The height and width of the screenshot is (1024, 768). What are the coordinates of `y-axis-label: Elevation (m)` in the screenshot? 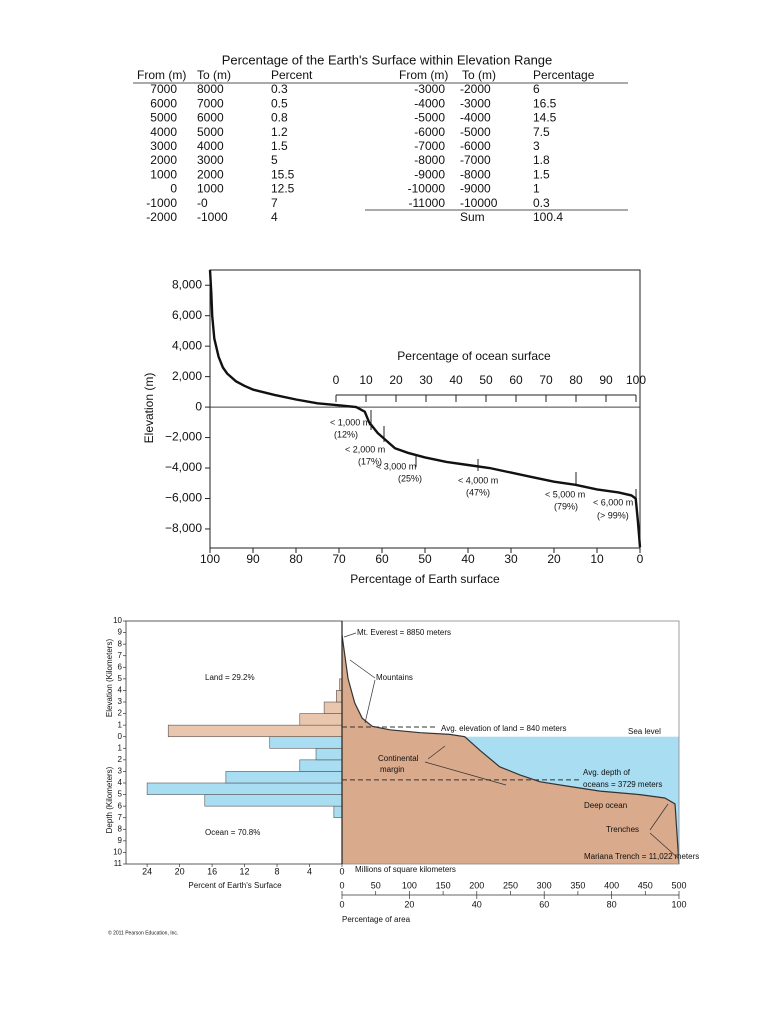 It's located at (149, 408).